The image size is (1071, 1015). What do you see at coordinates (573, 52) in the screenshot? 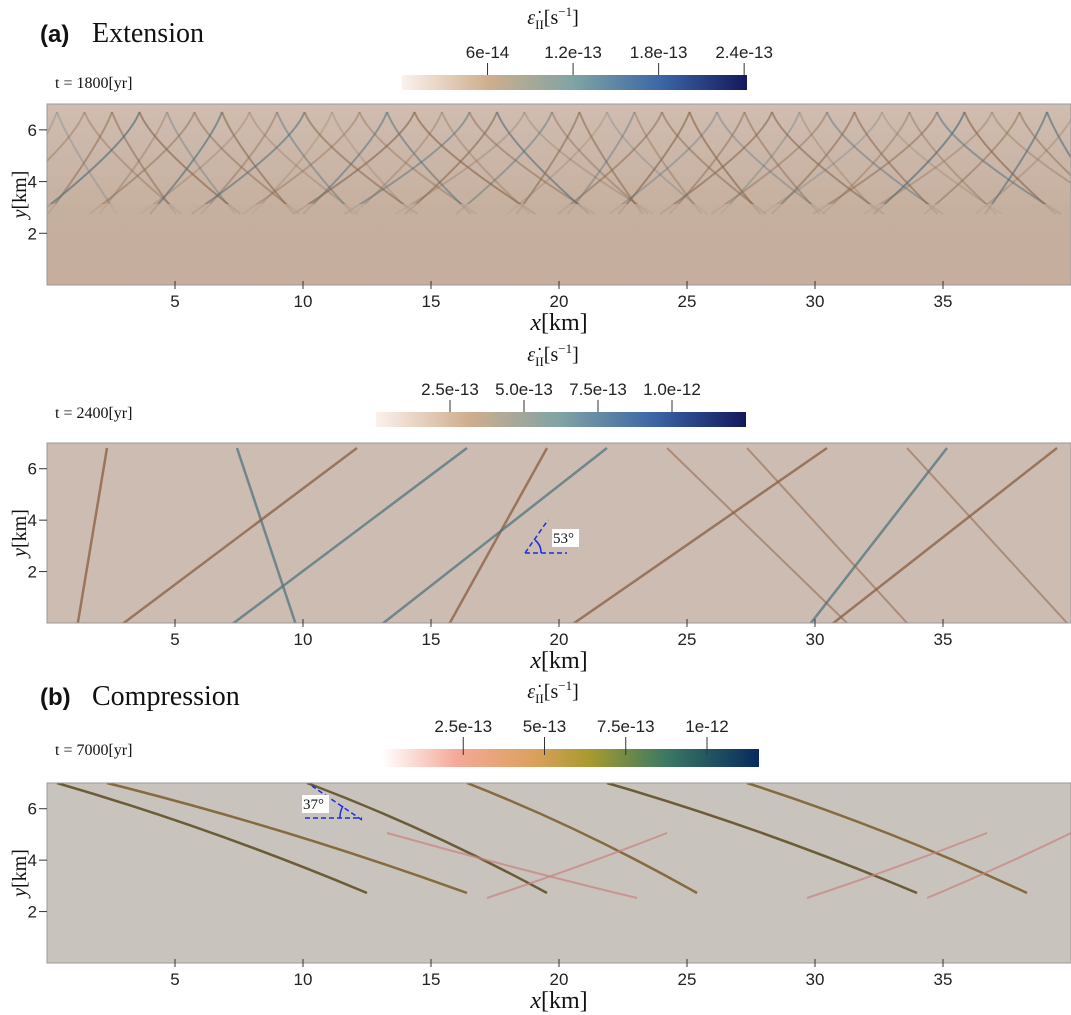
I see `colorbar-tick-label: 1.2e-13` at bounding box center [573, 52].